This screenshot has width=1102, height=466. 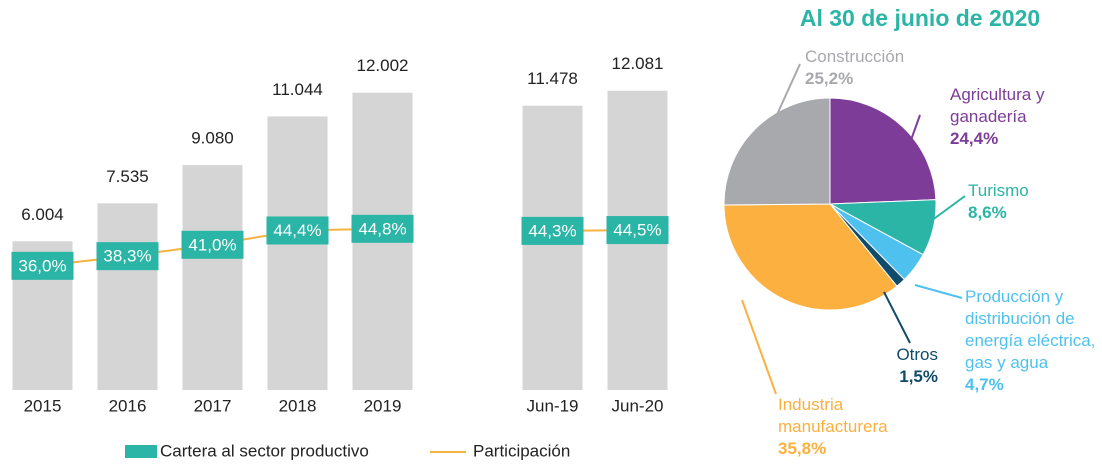 I want to click on legend-swatch, so click(x=141, y=451).